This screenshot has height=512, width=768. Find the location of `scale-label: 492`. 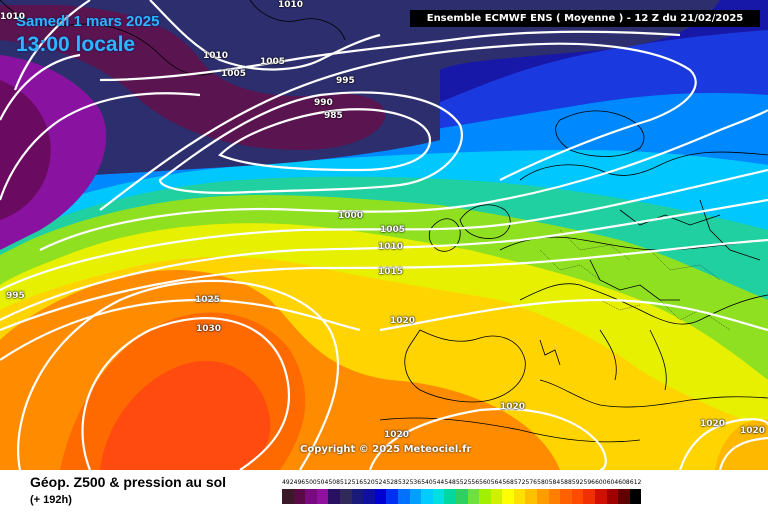

scale-label: 492 is located at coordinates (288, 482).